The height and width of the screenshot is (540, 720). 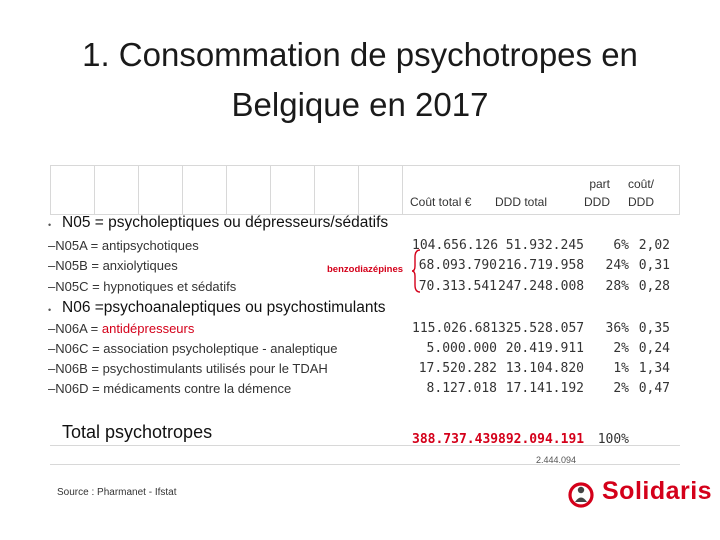 I want to click on ddd-n06b: 13.104.820, so click(x=544, y=368).